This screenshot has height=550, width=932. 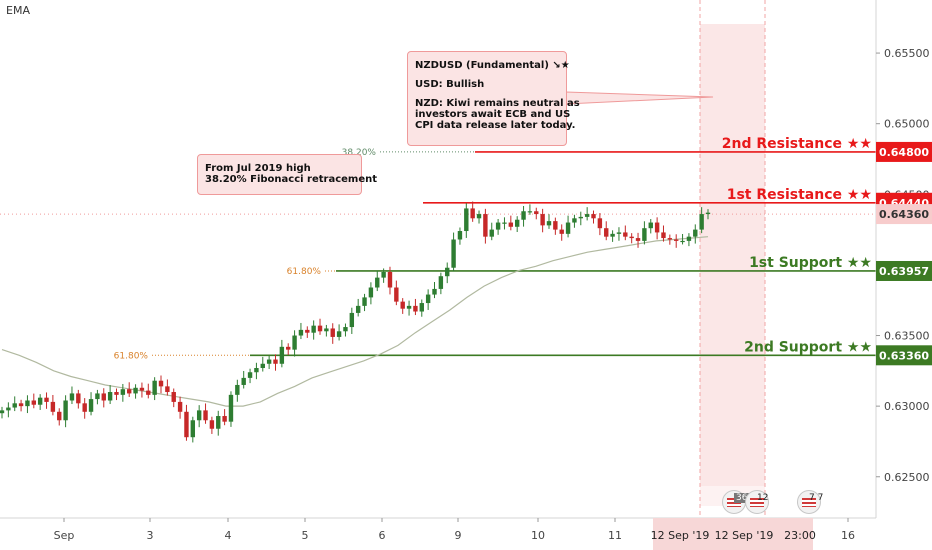 I want to click on price-tag-label: 0.63360, so click(x=904, y=355).